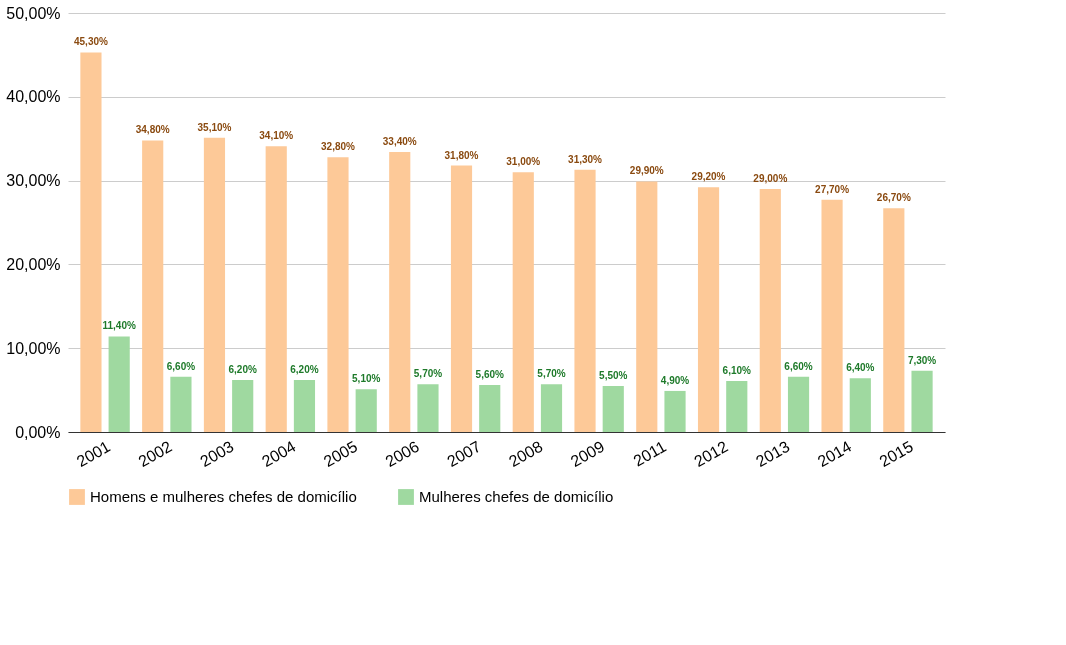  What do you see at coordinates (155, 454) in the screenshot?
I see `x-tick-label: 2002` at bounding box center [155, 454].